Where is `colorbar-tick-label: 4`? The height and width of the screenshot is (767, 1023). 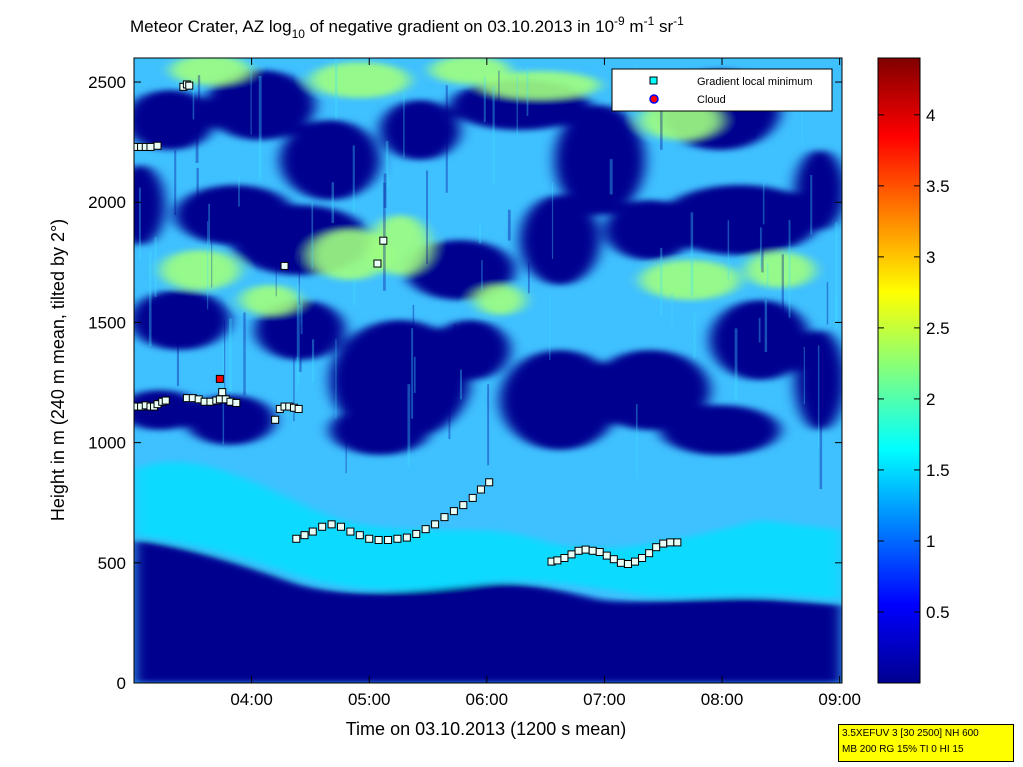 colorbar-tick-label: 4 is located at coordinates (930, 115).